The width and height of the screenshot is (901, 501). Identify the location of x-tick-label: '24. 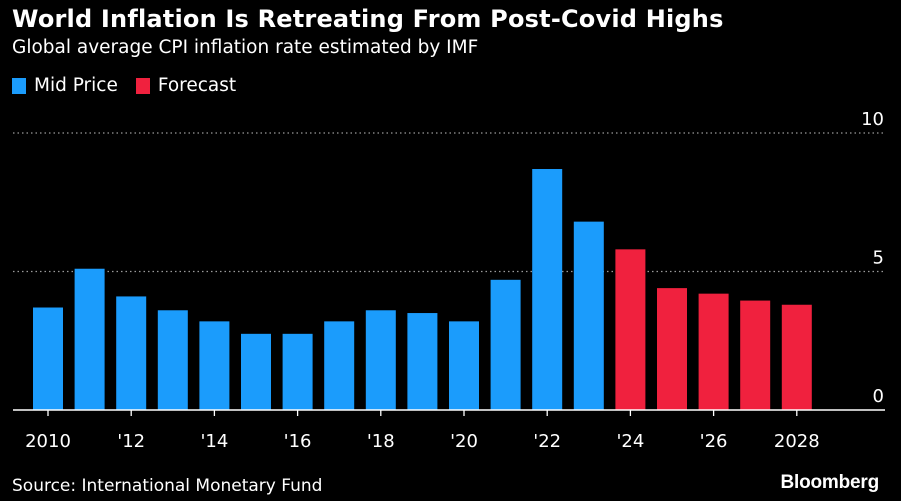
(630, 441).